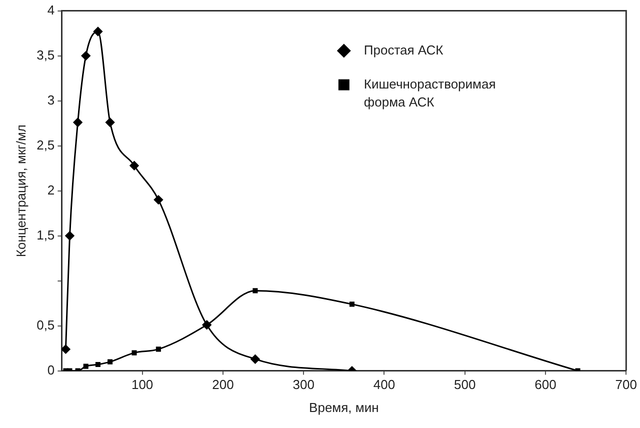 Image resolution: width=640 pixels, height=428 pixels. I want to click on y-tick-label: 3,5, so click(45, 54).